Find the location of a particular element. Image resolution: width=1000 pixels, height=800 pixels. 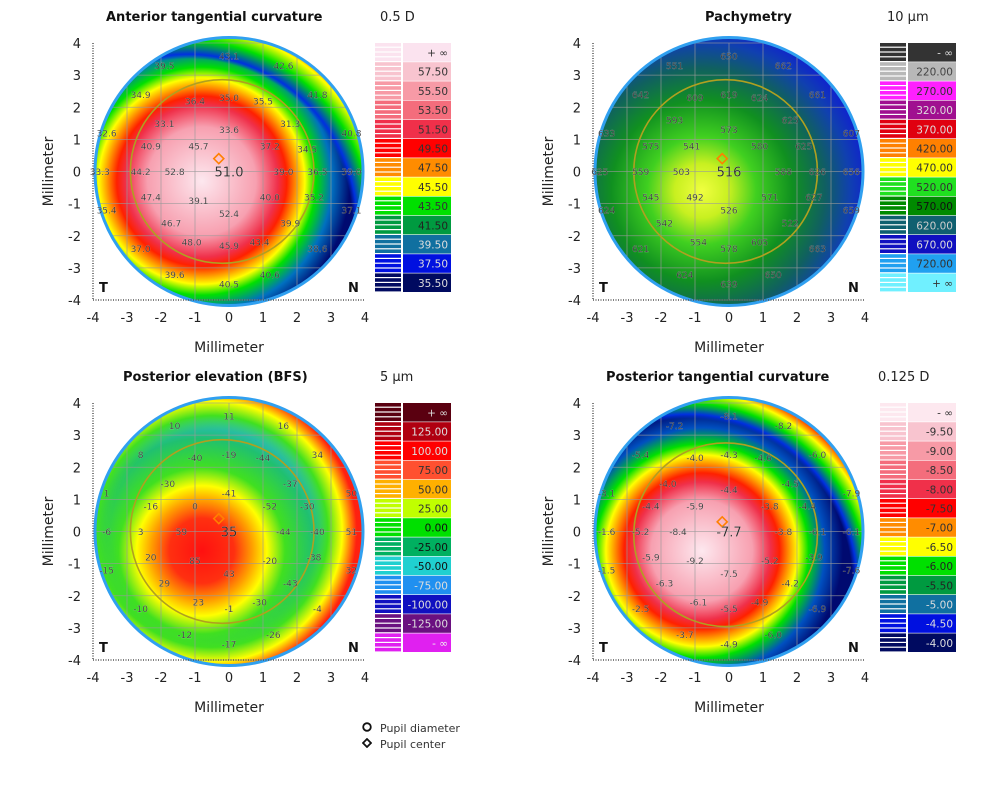

map-value-label: 626 is located at coordinates (817, 173).